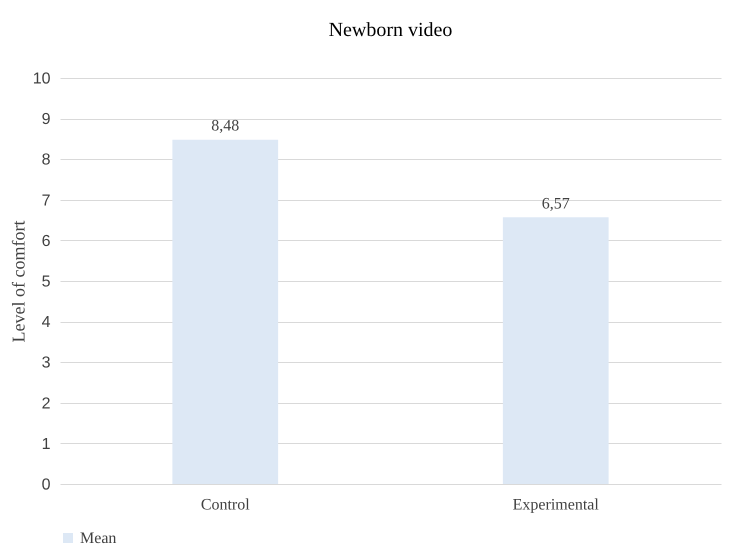  What do you see at coordinates (556, 505) in the screenshot?
I see `x-tick-label: Experimental` at bounding box center [556, 505].